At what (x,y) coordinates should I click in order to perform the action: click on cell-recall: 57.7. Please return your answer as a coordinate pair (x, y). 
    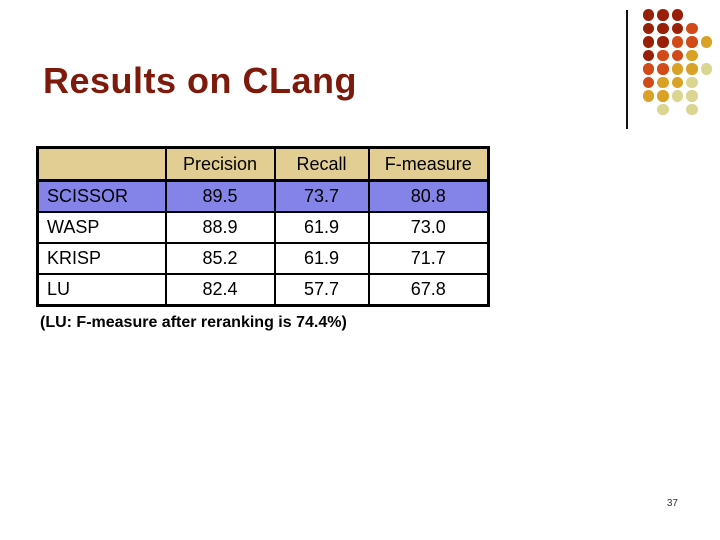
    Looking at the image, I should click on (321, 290).